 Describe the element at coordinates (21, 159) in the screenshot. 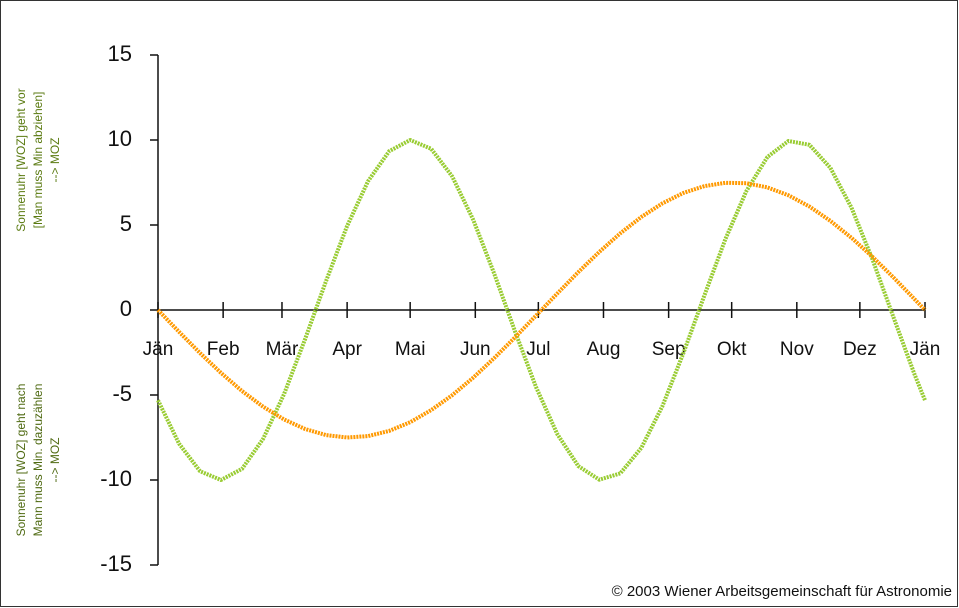

I see `y-axis-label: Sonnenuhr [WOZ] geht vor` at that location.